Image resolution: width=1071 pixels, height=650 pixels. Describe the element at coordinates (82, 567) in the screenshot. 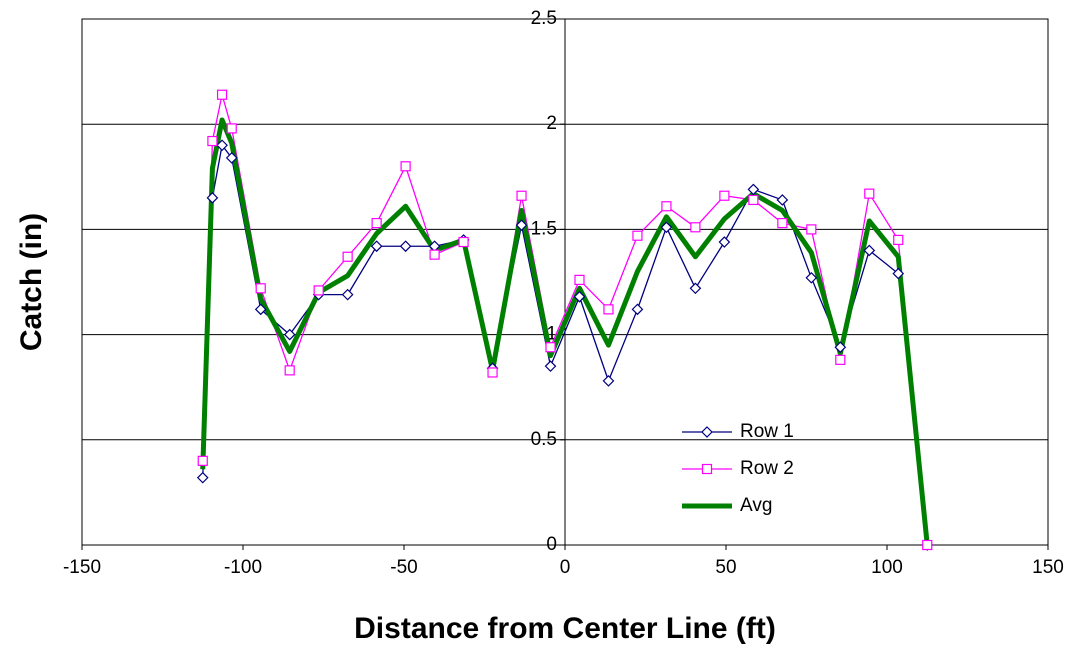

I see `x-tick-label: -150` at that location.